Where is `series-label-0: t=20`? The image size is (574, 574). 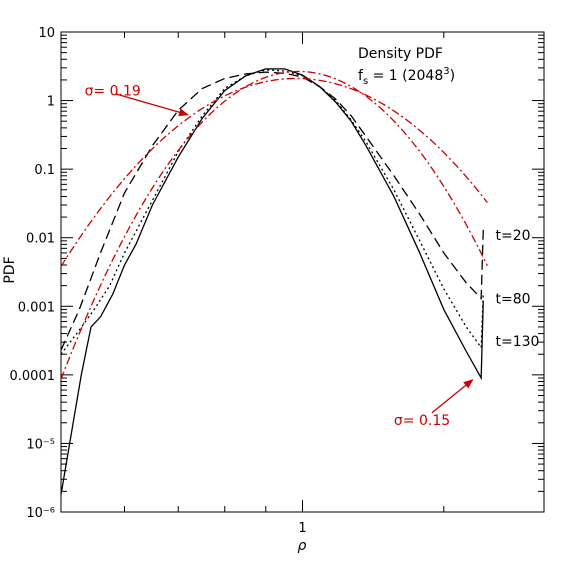 series-label-0: t=20 is located at coordinates (512, 236).